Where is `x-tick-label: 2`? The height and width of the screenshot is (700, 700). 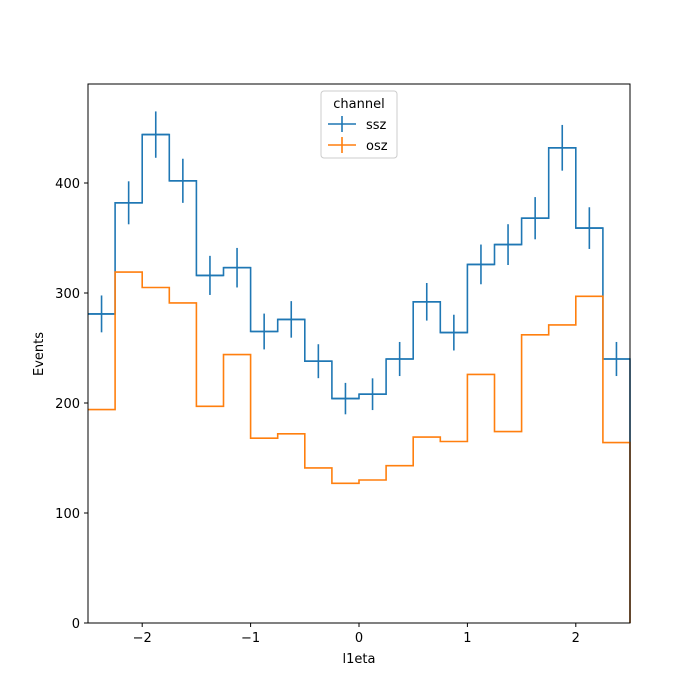
x-tick-label: 2 is located at coordinates (576, 638).